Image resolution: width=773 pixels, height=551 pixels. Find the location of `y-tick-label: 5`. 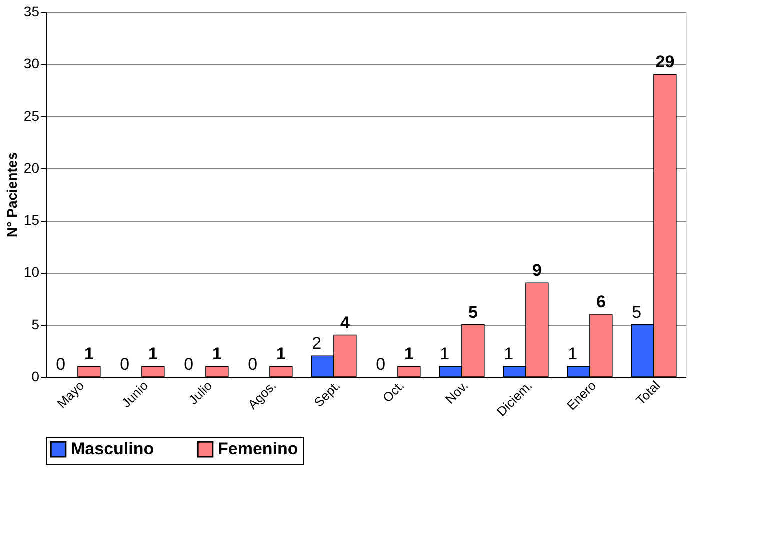

y-tick-label: 5 is located at coordinates (36, 324).